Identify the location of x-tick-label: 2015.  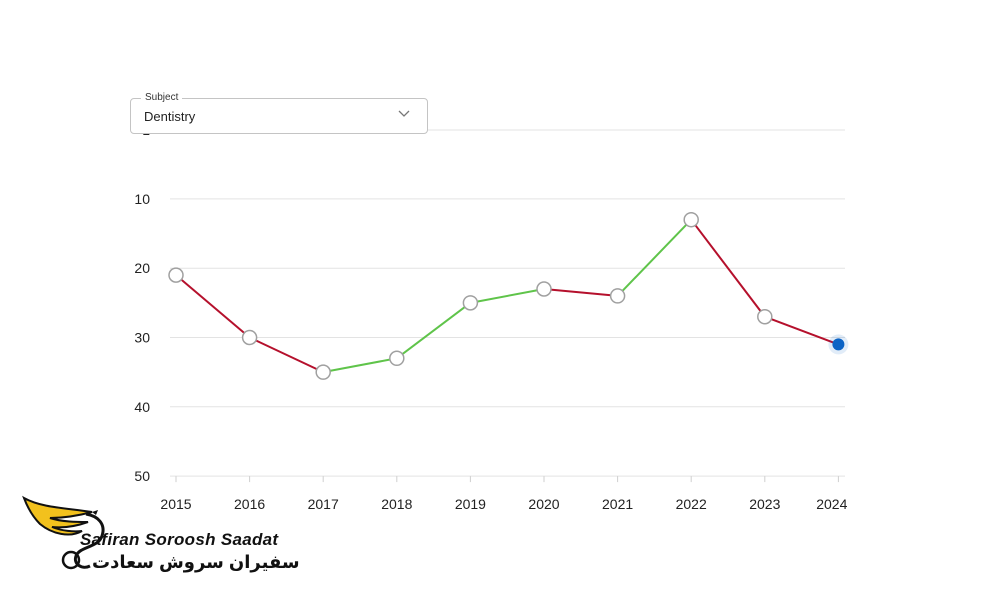
(175, 504).